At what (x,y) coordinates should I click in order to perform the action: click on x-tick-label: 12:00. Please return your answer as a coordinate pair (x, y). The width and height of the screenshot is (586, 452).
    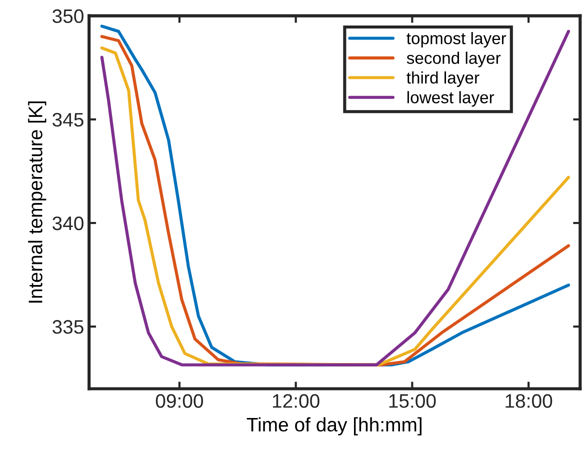
    Looking at the image, I should click on (296, 401).